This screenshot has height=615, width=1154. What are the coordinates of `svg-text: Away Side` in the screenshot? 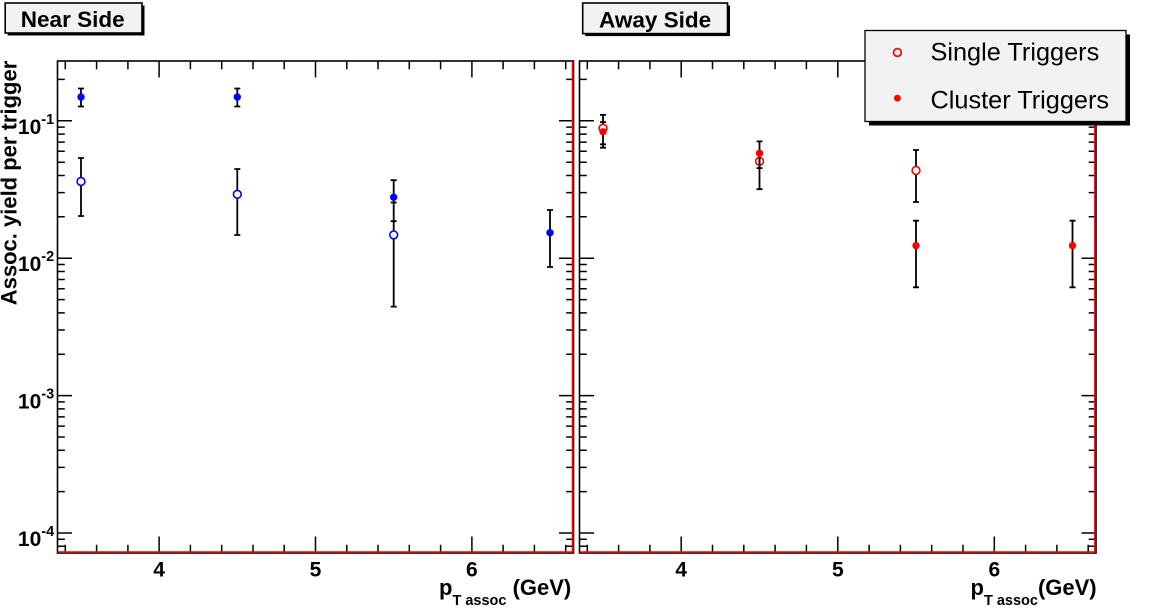 It's located at (655, 20).